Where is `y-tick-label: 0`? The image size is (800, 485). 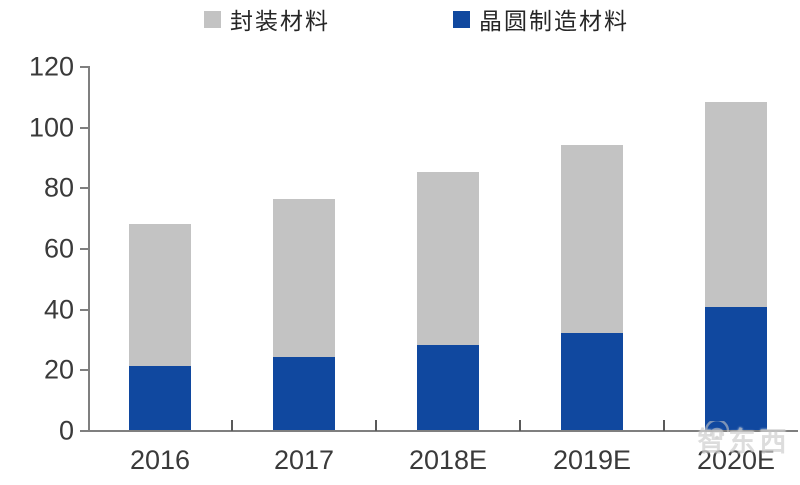 y-tick-label: 0 is located at coordinates (66, 430).